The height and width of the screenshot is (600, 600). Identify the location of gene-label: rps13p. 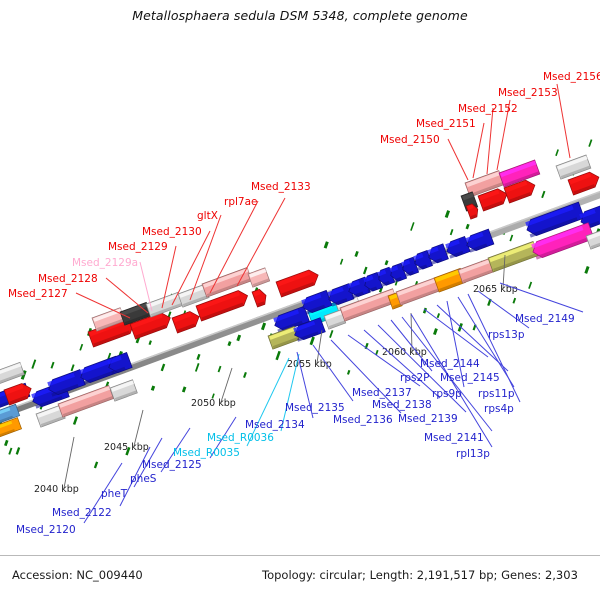
(506, 335).